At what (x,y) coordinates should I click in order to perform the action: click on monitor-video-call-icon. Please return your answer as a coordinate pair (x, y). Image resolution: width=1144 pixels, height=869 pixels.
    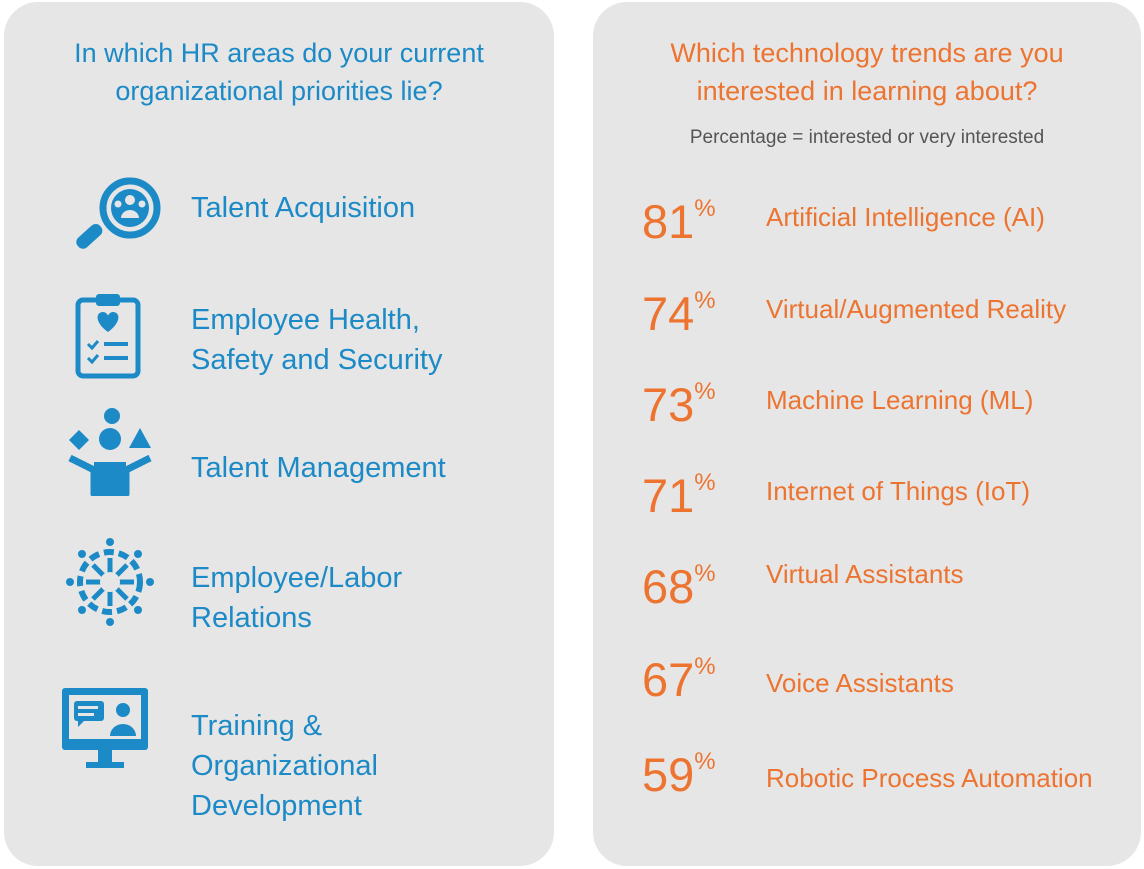
    Looking at the image, I should click on (105, 728).